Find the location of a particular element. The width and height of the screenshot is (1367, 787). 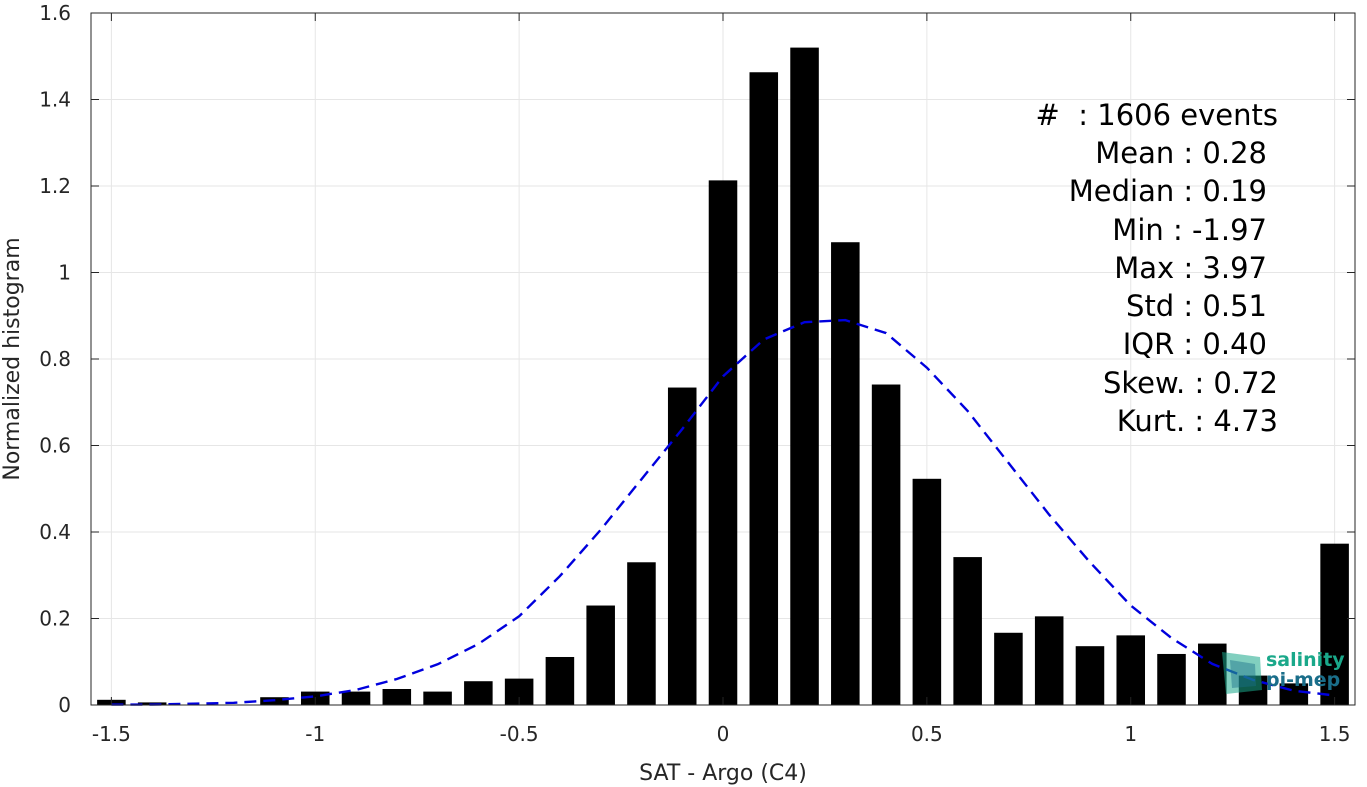

x-tick-label: 0 is located at coordinates (723, 734).